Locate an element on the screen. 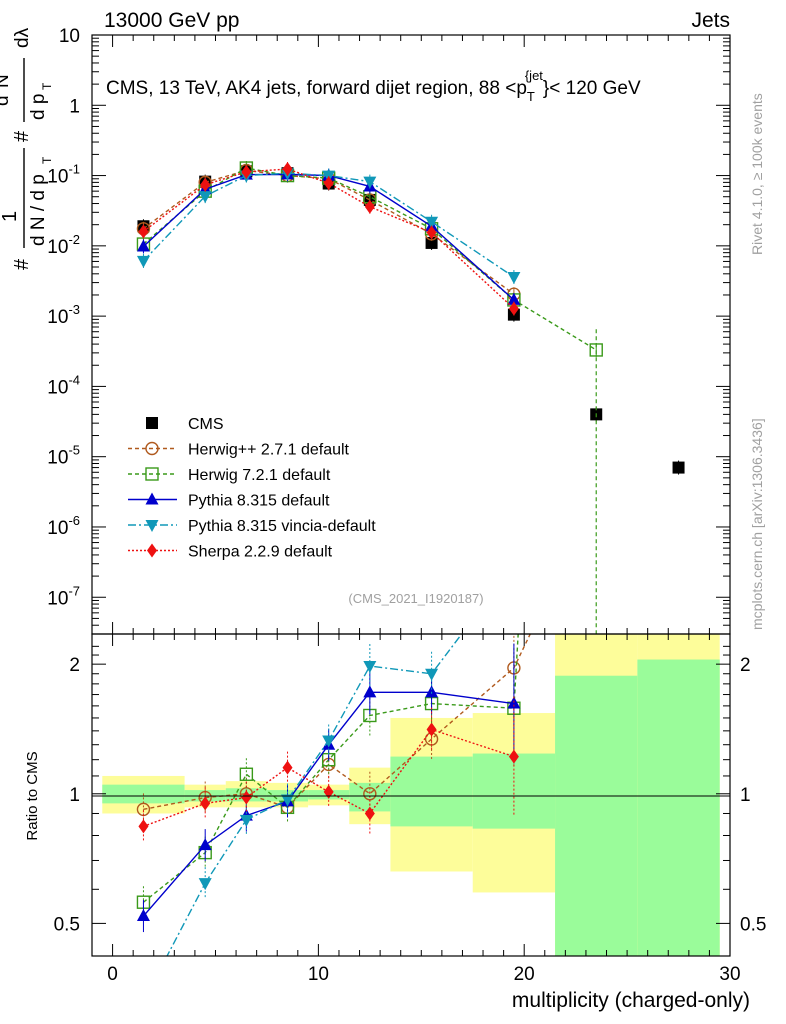 This screenshot has width=786, height=1024. legend-entry: Sherpa 2.2.9 default is located at coordinates (230, 552).